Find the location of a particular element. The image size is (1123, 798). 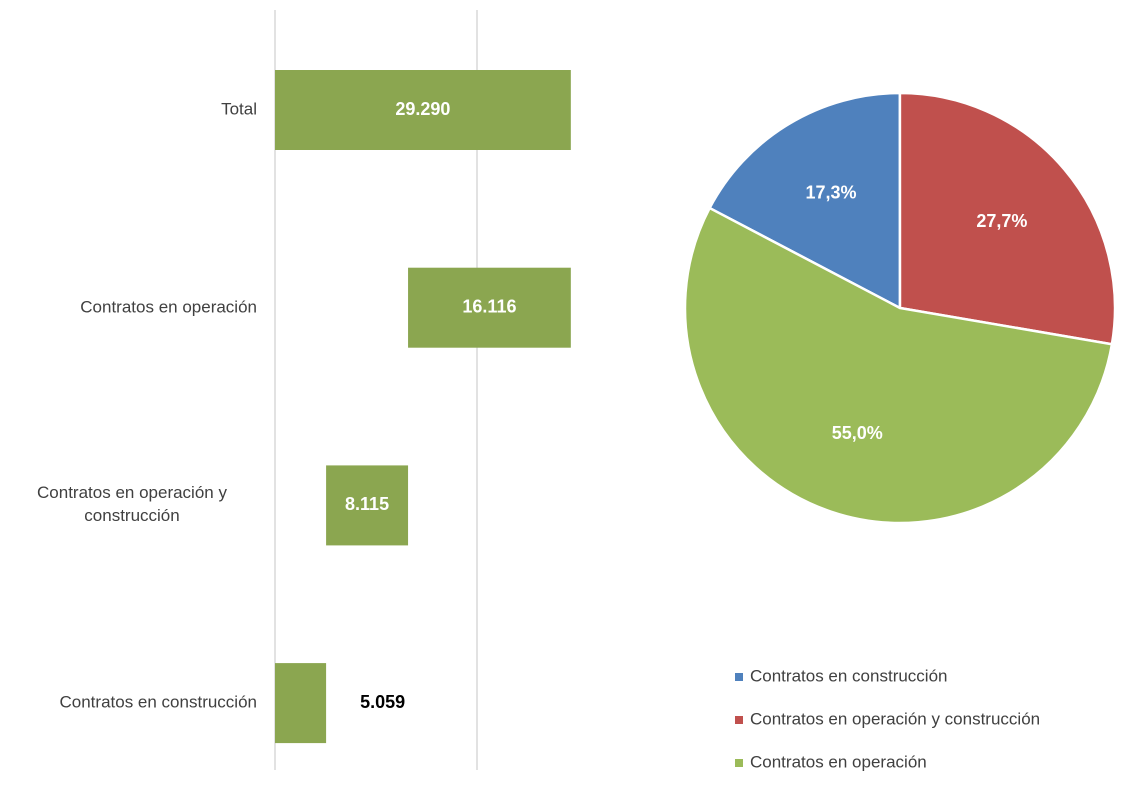

category-label: Contratos en operación is located at coordinates (168, 307).